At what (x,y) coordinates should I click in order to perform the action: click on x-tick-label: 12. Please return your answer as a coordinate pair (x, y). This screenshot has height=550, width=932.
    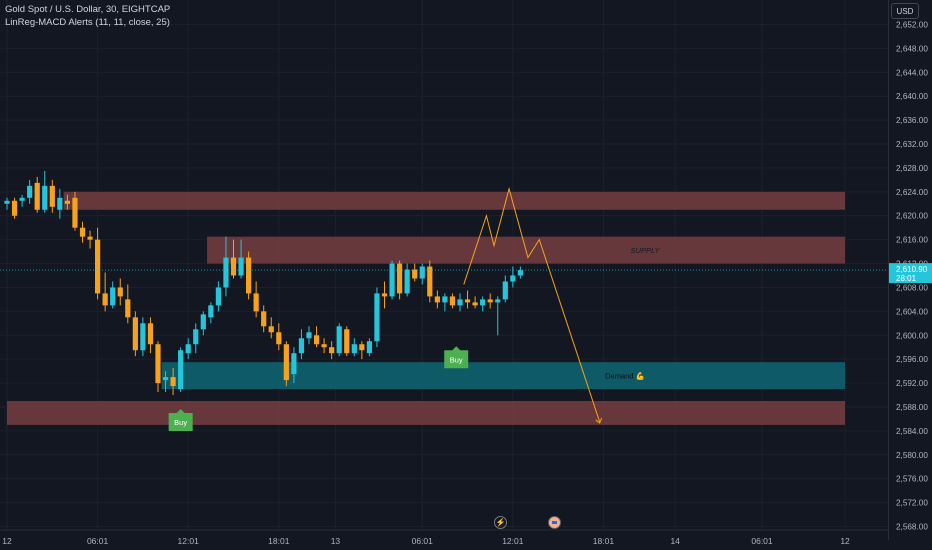
    Looking at the image, I should click on (845, 541).